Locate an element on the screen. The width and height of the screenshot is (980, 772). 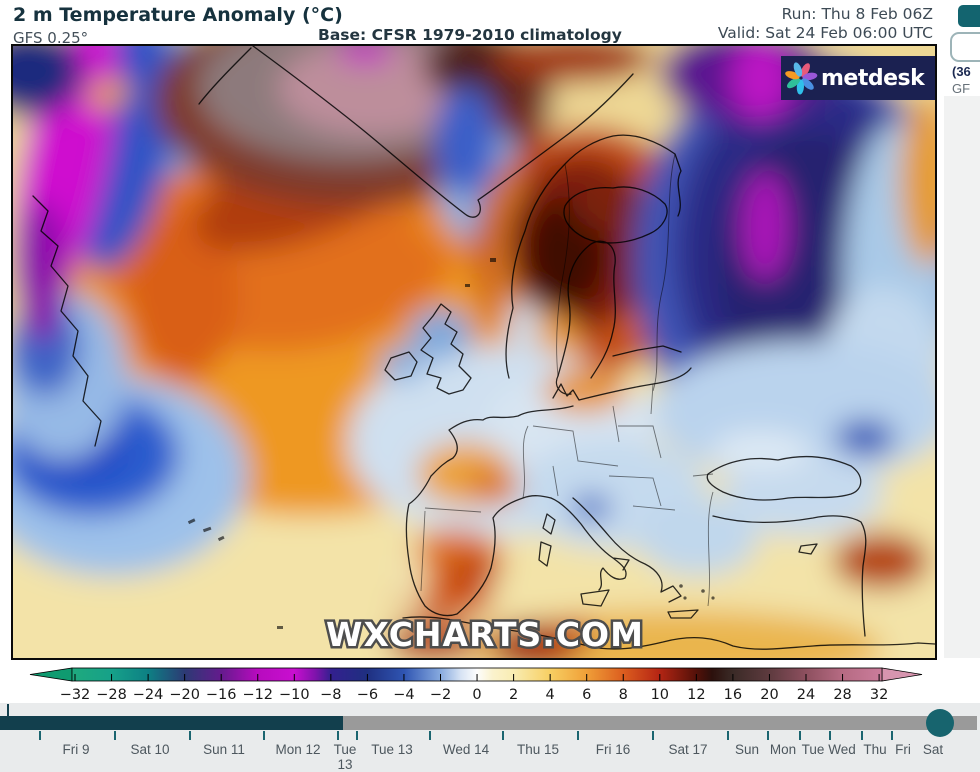
colorbar-tick-label: −10 is located at coordinates (294, 695).